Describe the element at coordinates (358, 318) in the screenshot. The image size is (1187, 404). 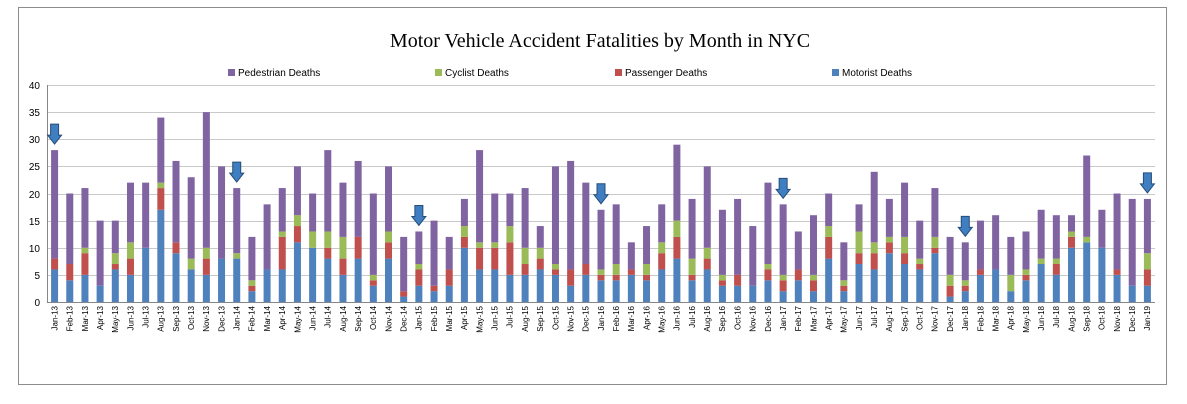
I see `x-tick-label: Sep-14` at that location.